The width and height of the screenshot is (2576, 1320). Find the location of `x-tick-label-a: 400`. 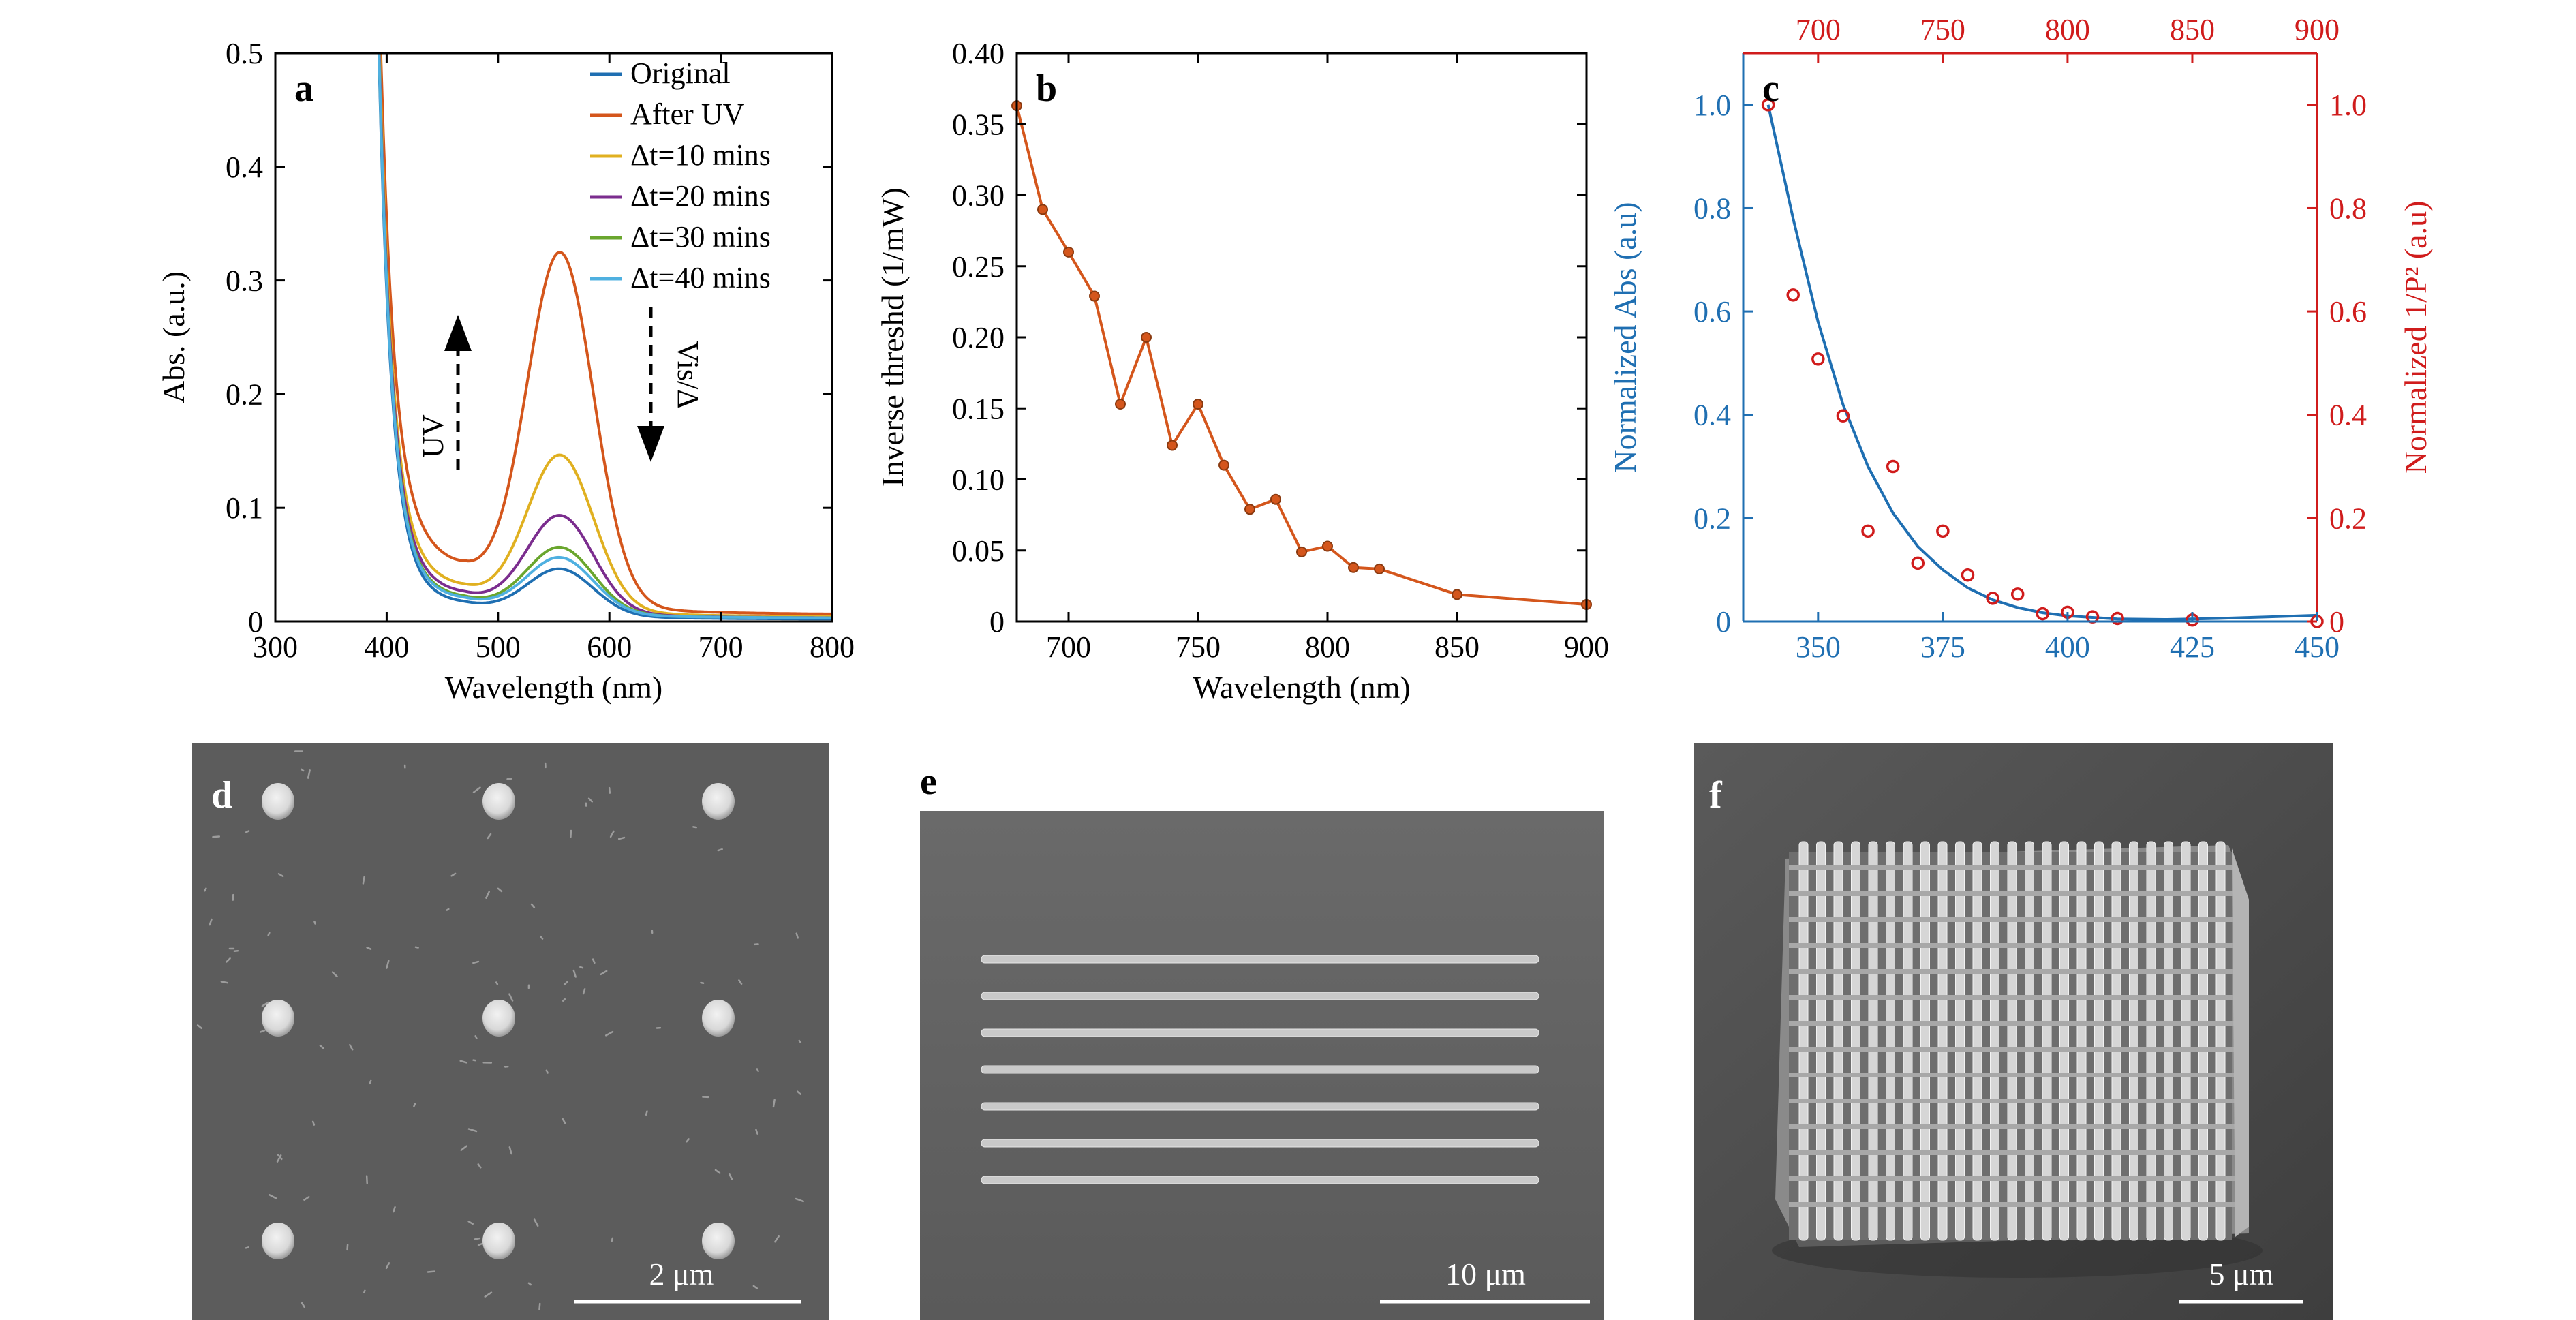

x-tick-label-a: 400 is located at coordinates (387, 647).